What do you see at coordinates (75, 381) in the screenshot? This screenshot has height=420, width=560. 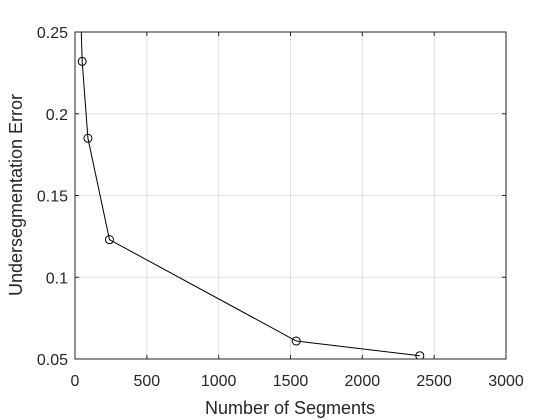 I see `x-tick-label: 0` at bounding box center [75, 381].